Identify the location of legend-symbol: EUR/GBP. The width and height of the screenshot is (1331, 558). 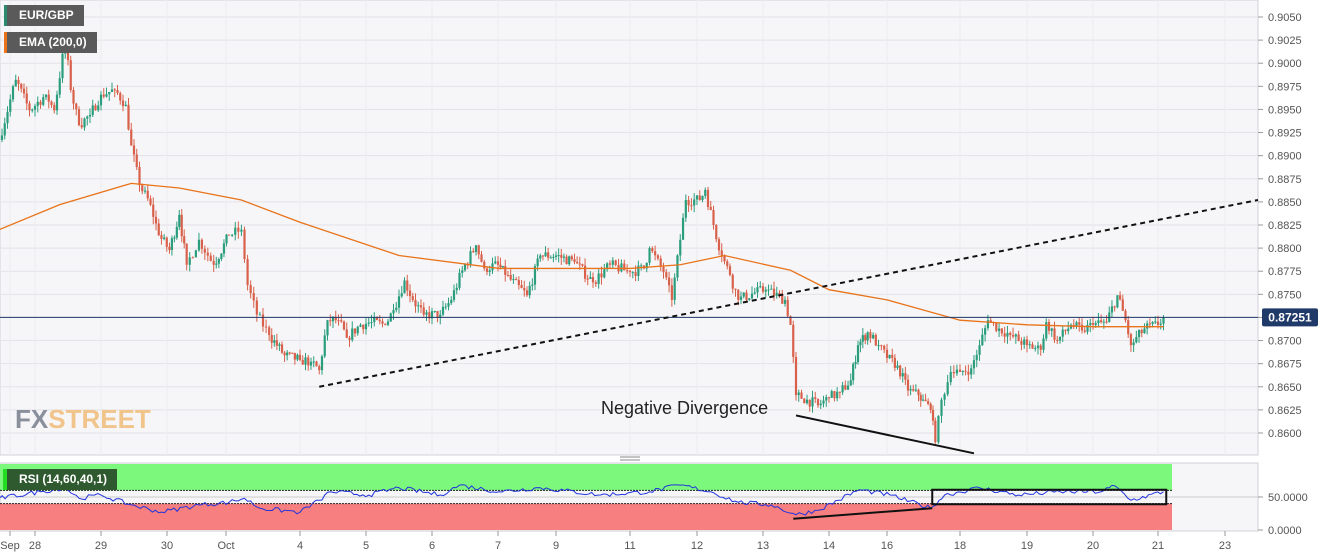
(44, 15).